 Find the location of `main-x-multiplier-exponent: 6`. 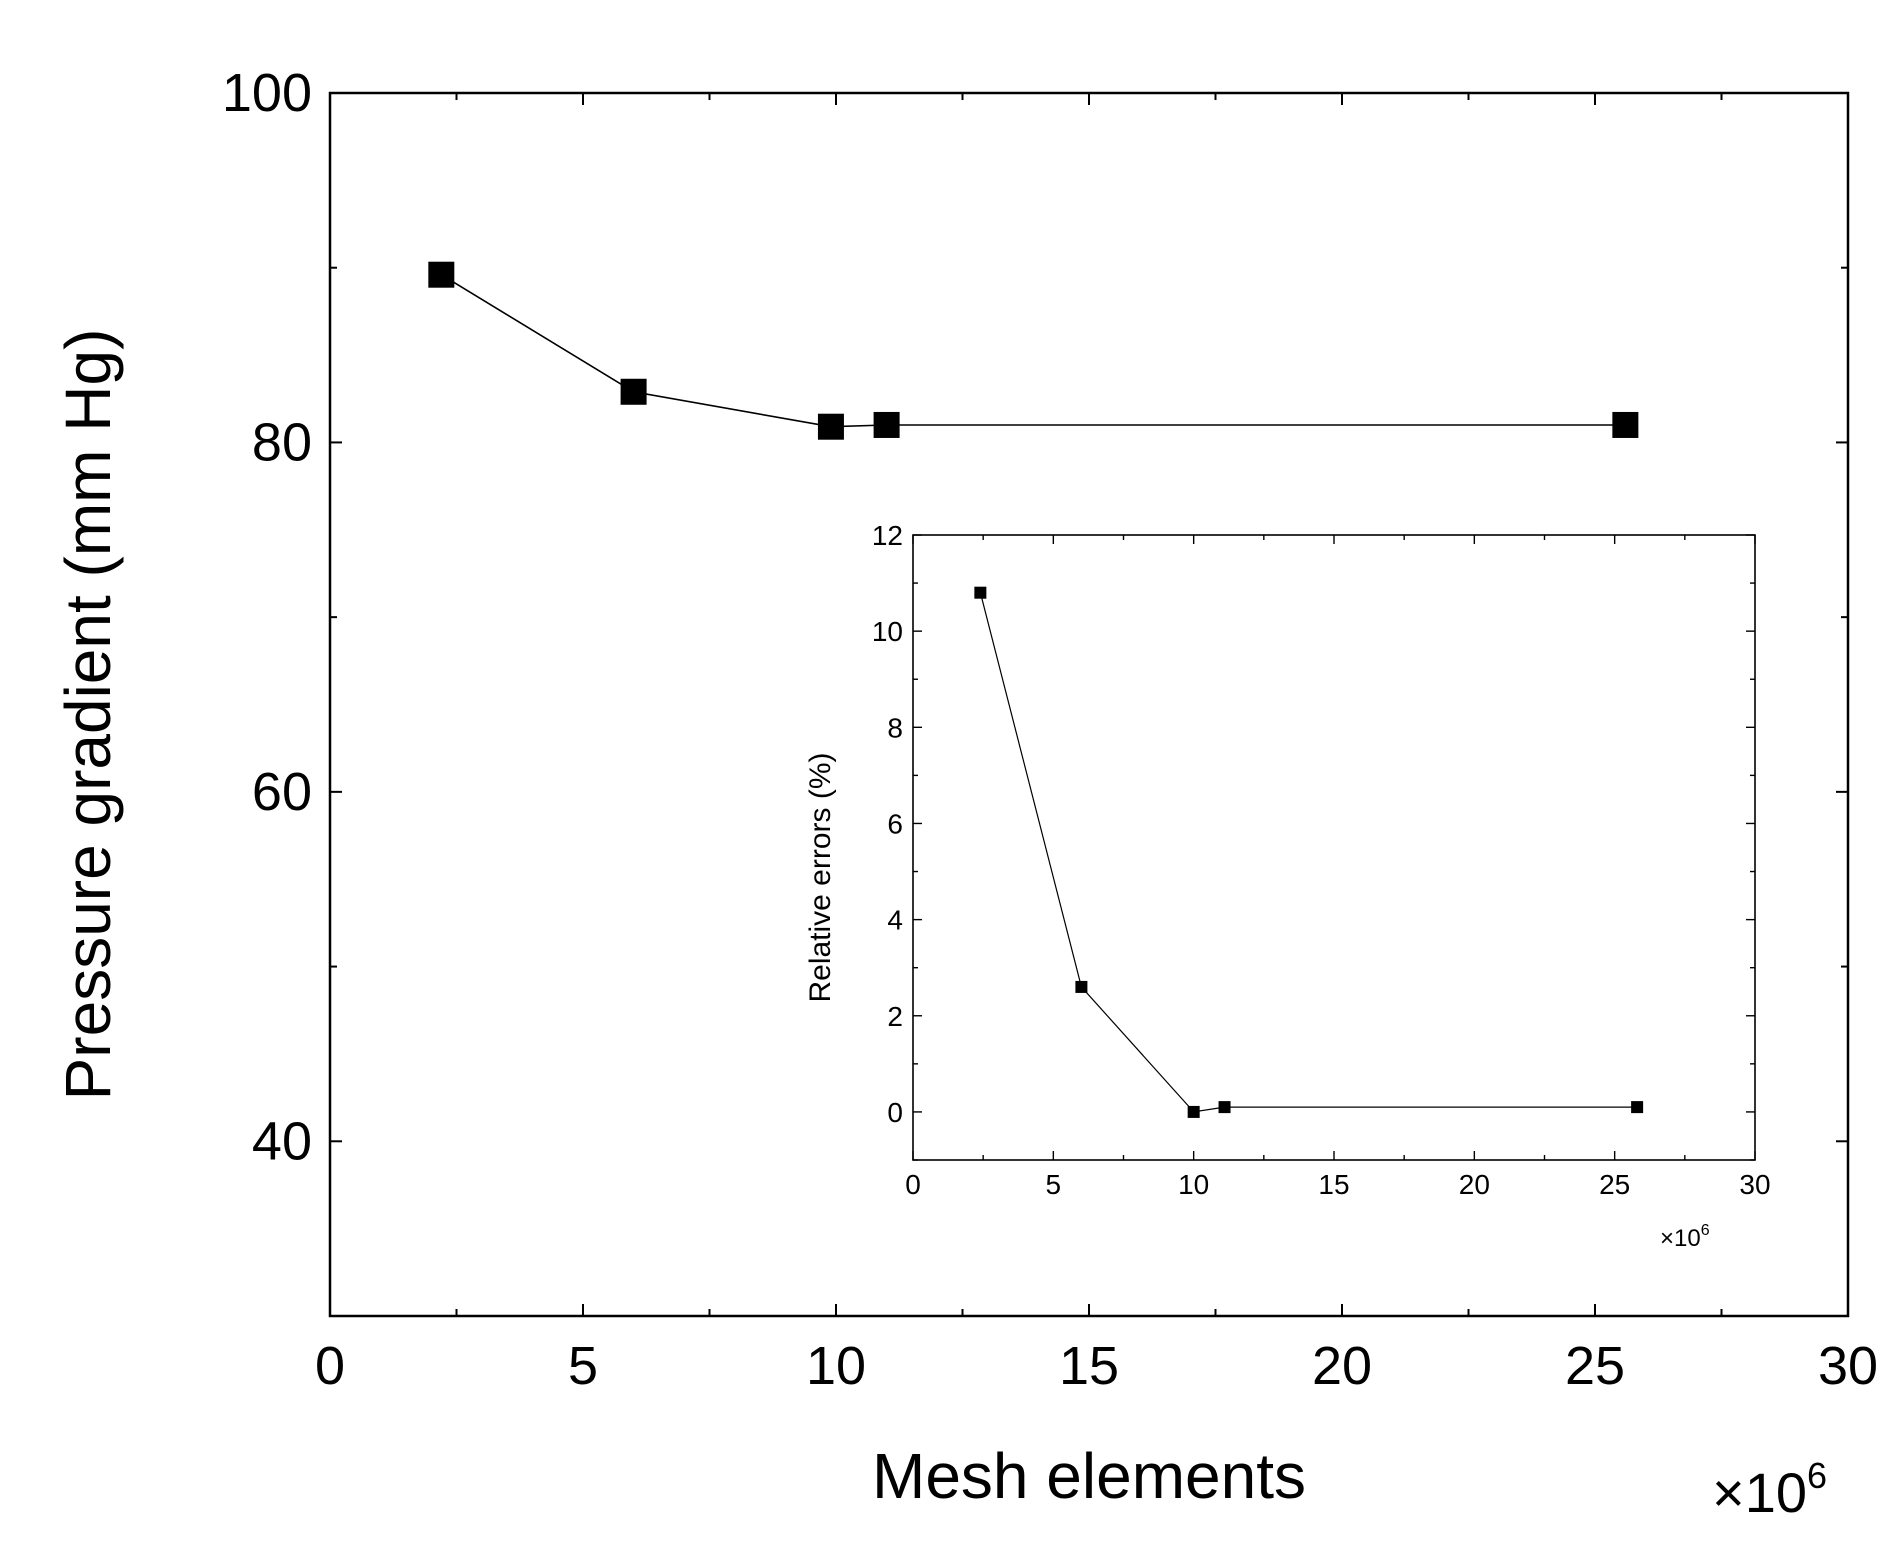

main-x-multiplier-exponent: 6 is located at coordinates (1817, 1475).